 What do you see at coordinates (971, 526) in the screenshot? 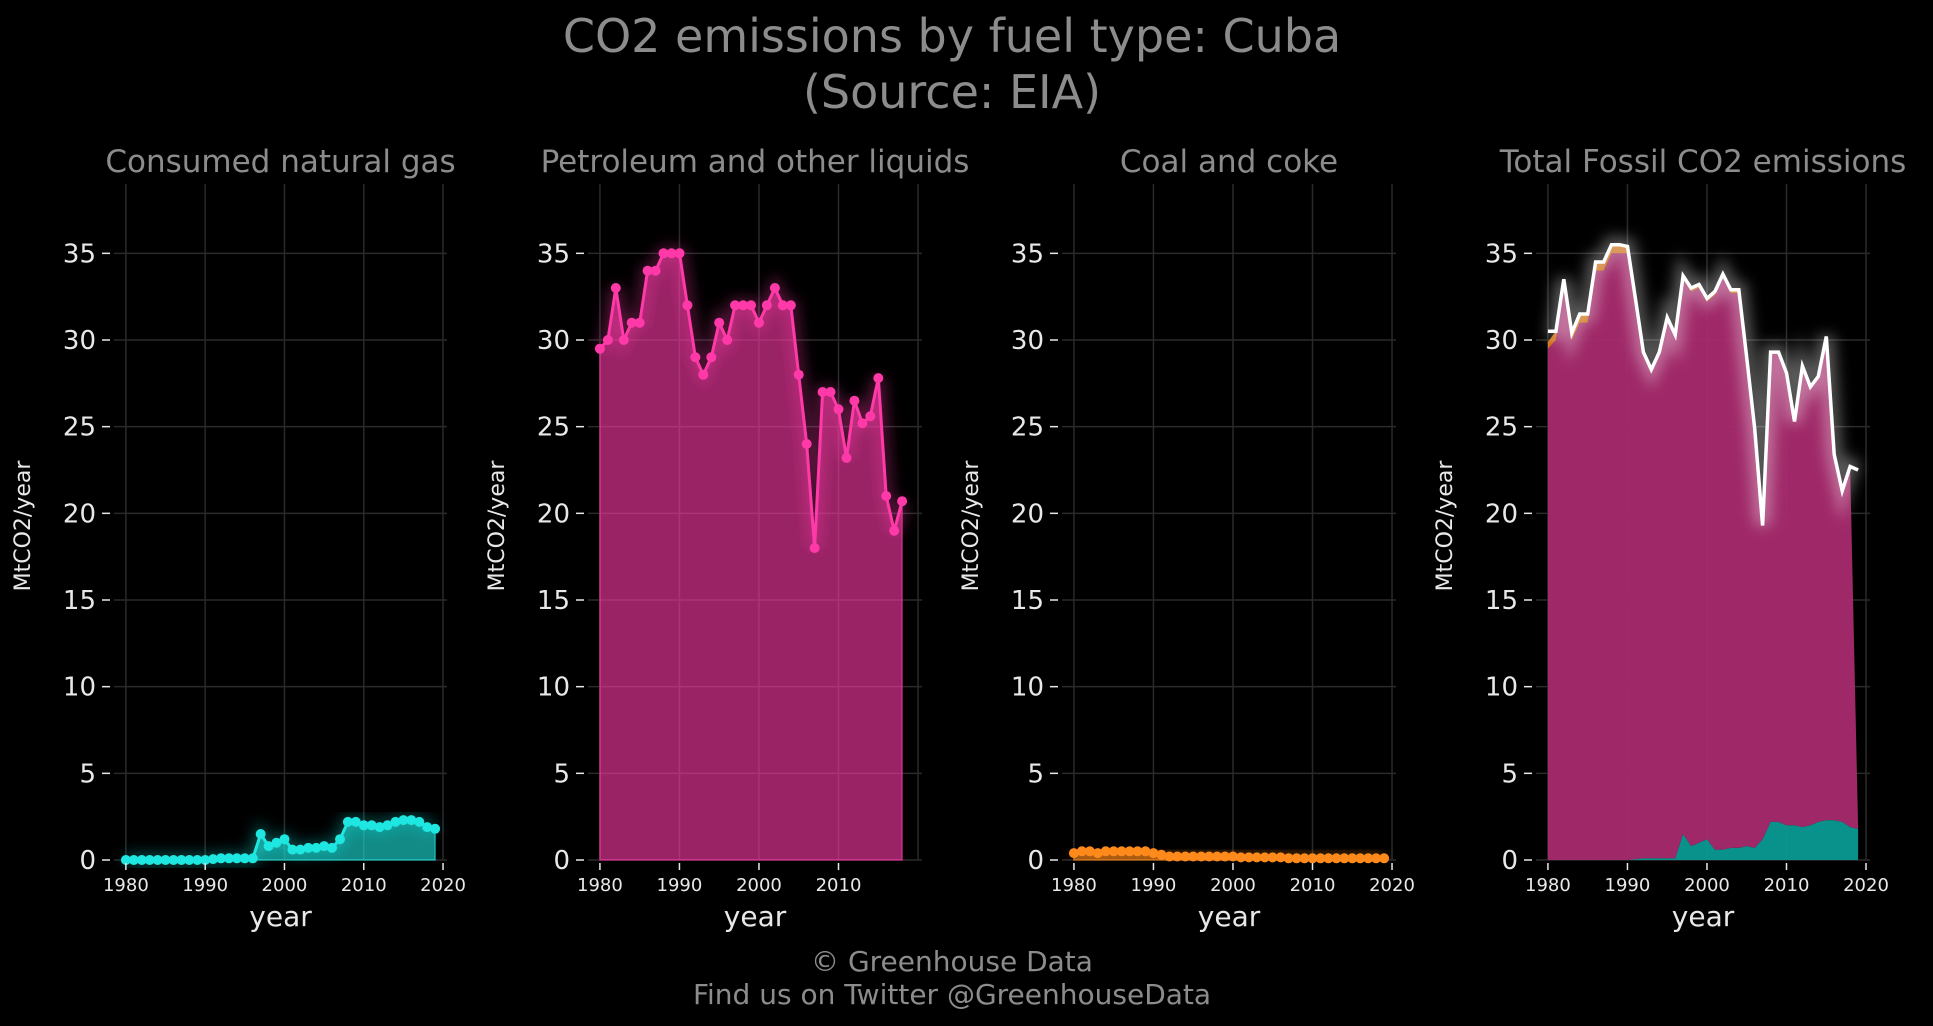
I see `y-axis-label: MtCO2/year` at bounding box center [971, 526].